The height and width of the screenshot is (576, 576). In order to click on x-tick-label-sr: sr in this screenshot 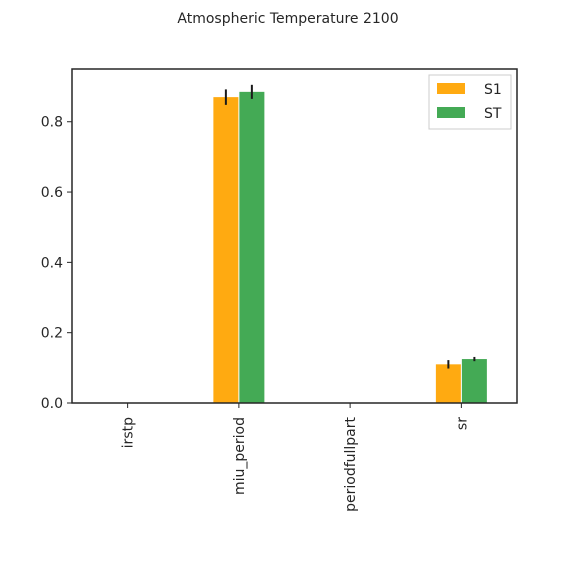, I will do `click(462, 423)`.